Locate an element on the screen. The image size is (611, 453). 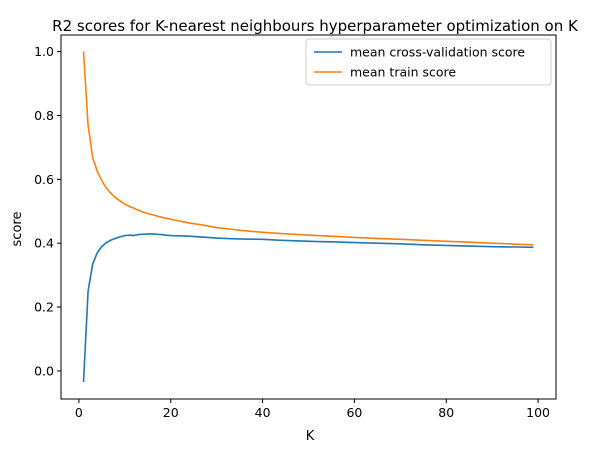
y-tick-label: 0.8 is located at coordinates (44, 115).